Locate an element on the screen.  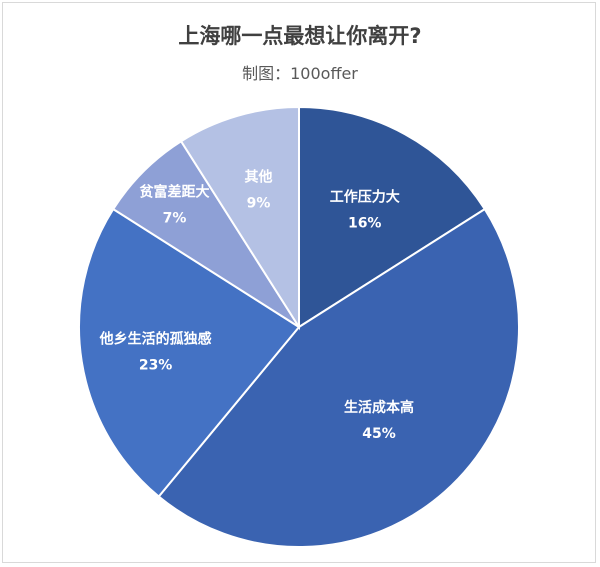
slice-label: 其他 is located at coordinates (258, 177).